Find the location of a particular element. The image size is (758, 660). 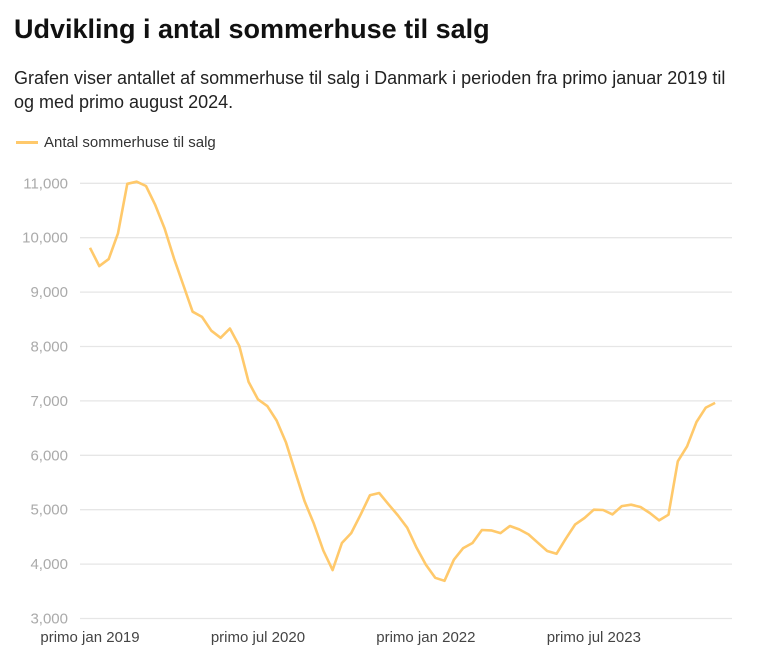

legend-label: Antal sommerhuse til salg is located at coordinates (130, 142).